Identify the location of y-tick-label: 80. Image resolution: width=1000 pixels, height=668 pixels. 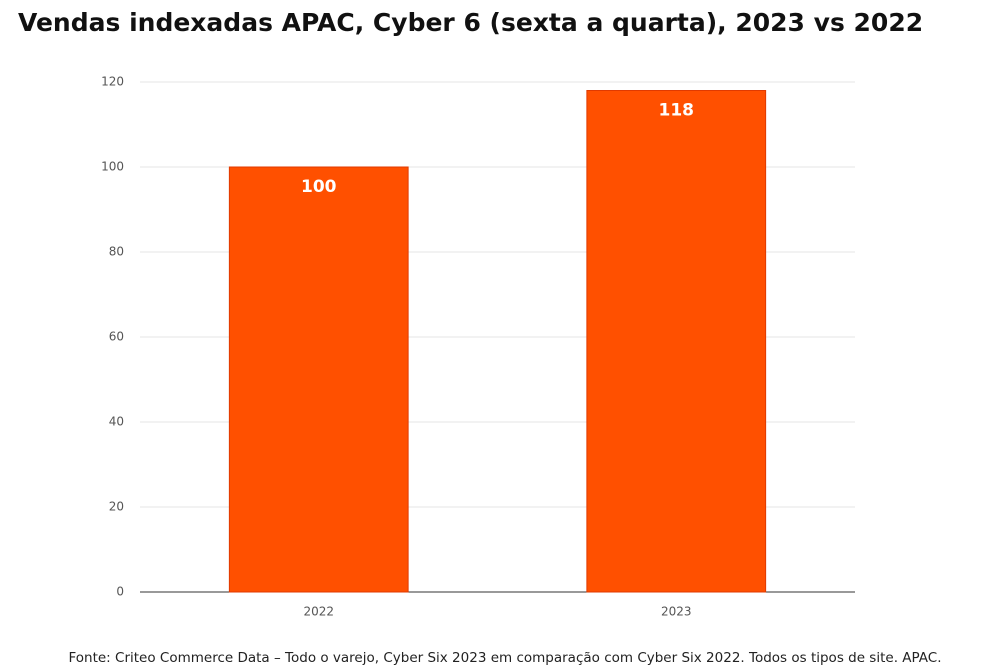
(116, 252).